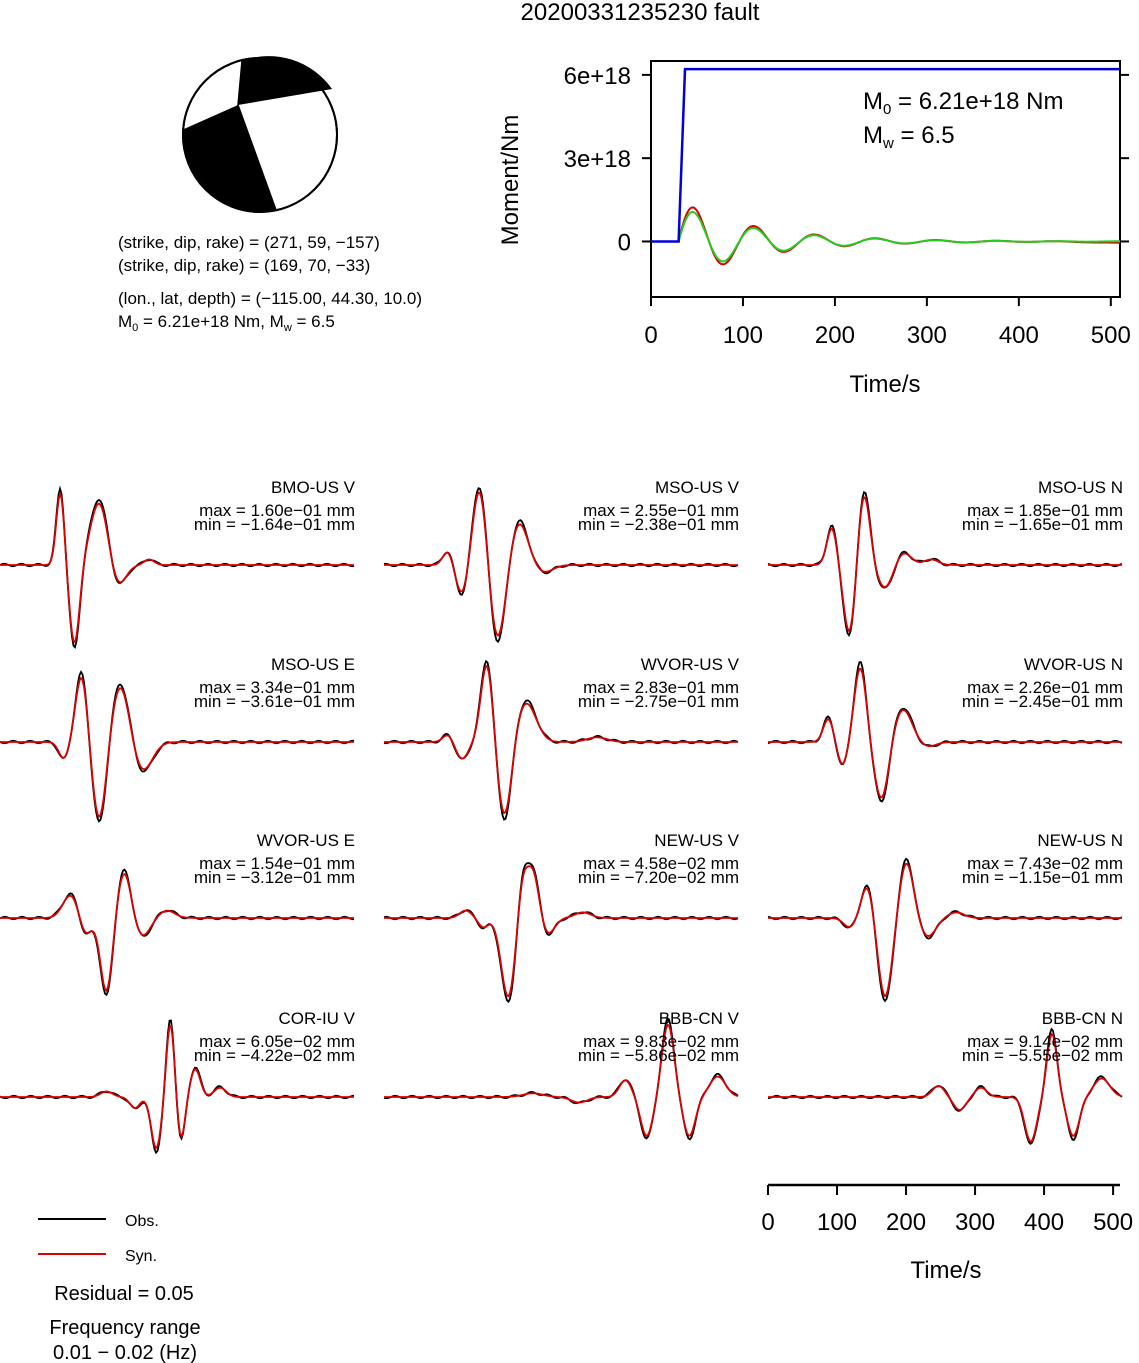 The height and width of the screenshot is (1363, 1139). What do you see at coordinates (743, 335) in the screenshot?
I see `moment-xtick-label: 100` at bounding box center [743, 335].